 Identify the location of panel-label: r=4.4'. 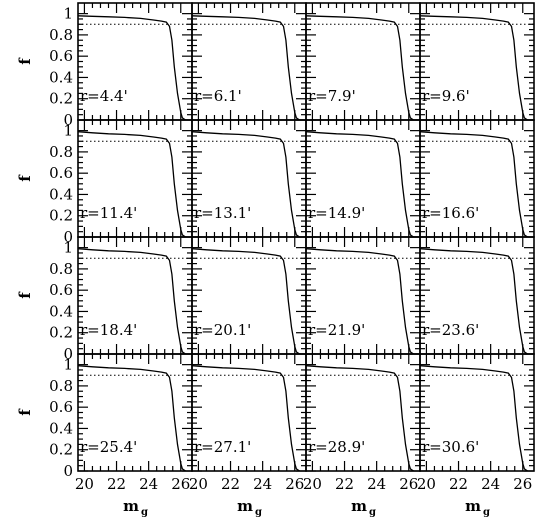
(104, 96).